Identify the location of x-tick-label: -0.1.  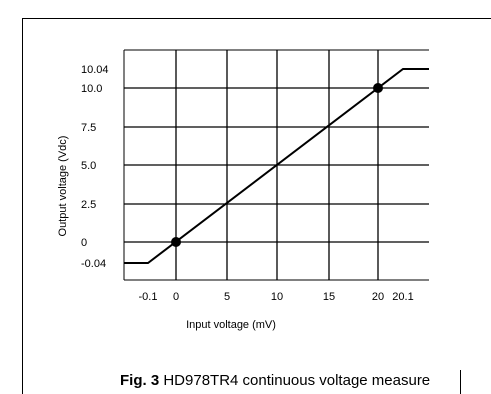
(148, 297).